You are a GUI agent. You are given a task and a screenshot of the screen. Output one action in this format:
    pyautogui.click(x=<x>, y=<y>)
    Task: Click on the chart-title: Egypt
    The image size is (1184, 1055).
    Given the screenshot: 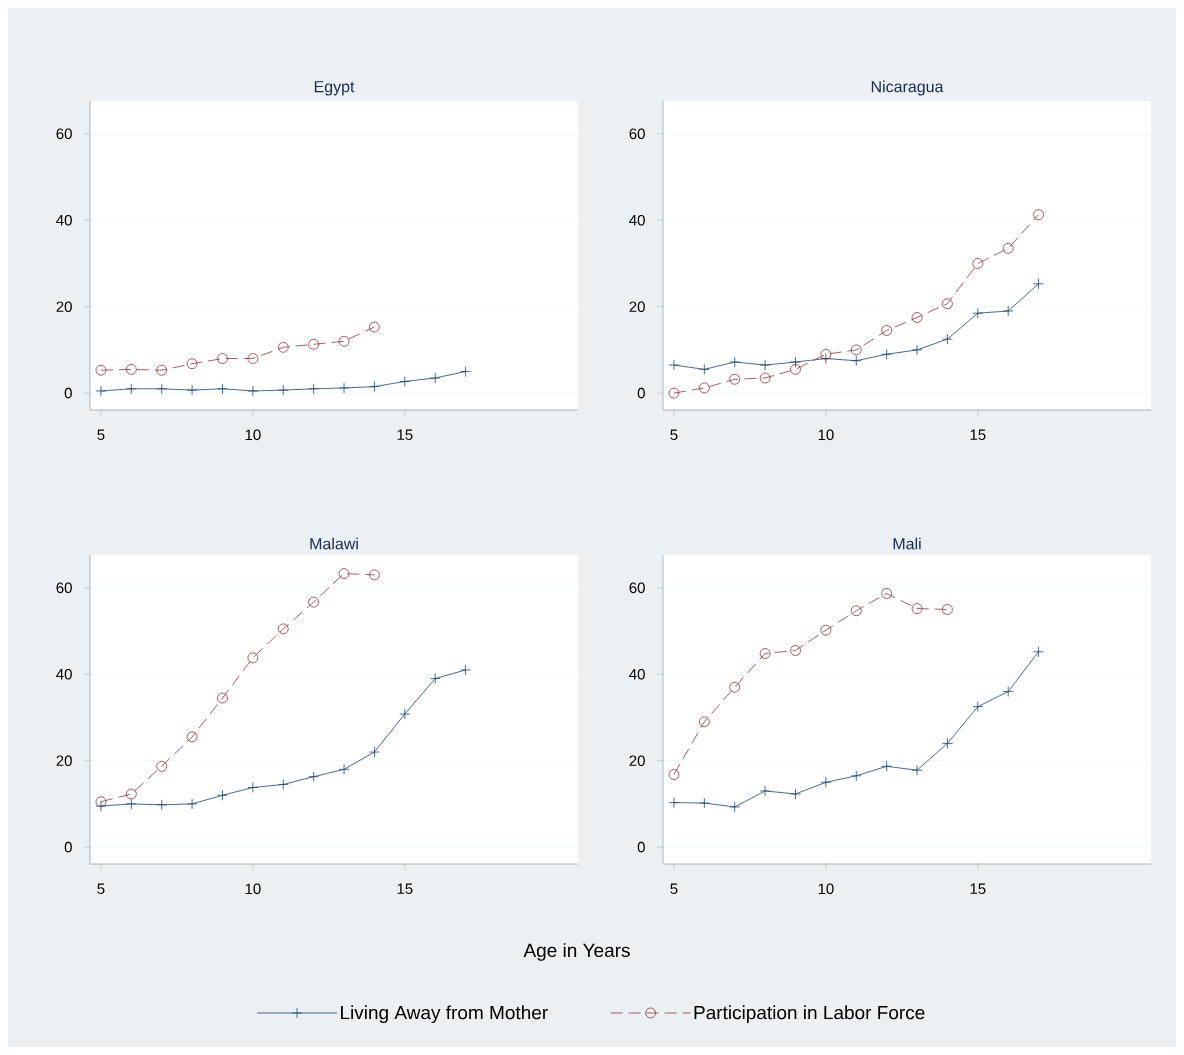 What is the action you would take?
    pyautogui.click(x=334, y=88)
    